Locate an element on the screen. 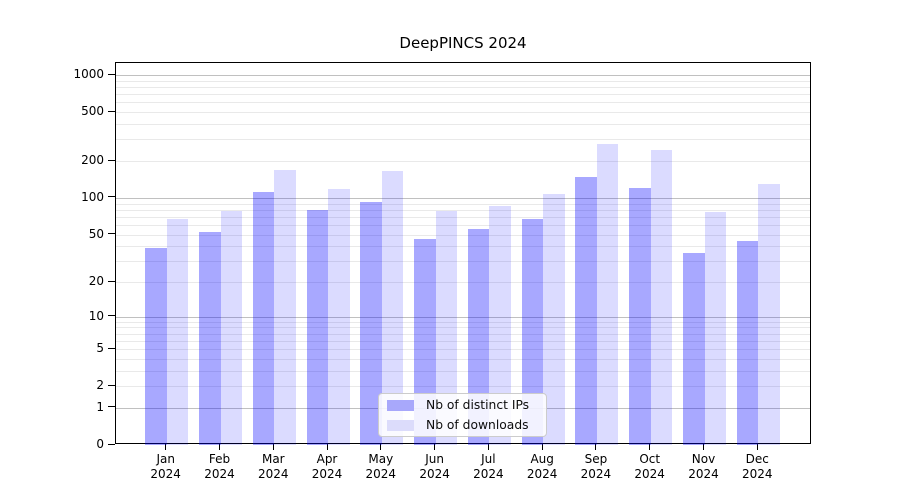 The image size is (900, 500). legend-item-downloads: Nb of downloads is located at coordinates (462, 425).